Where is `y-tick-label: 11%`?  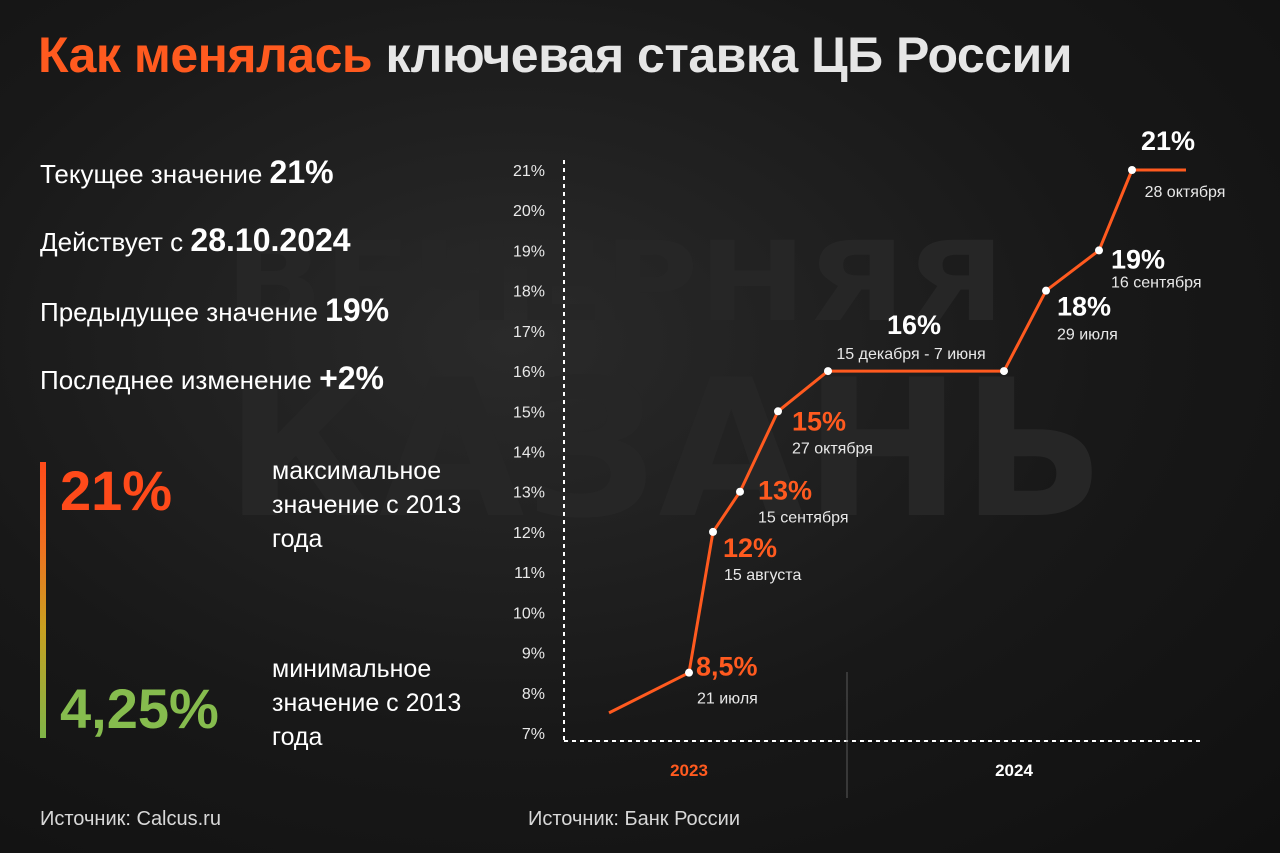
y-tick-label: 11% is located at coordinates (529, 573).